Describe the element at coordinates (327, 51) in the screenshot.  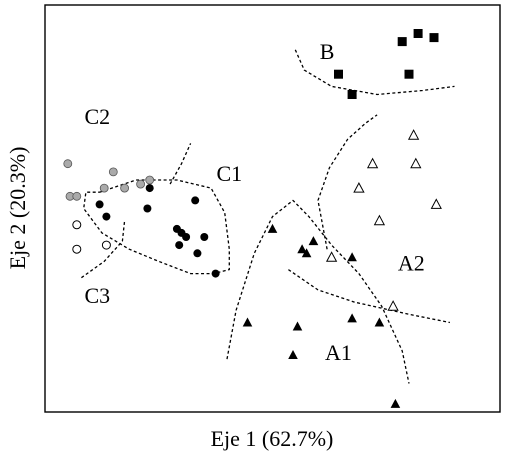
I see `group-label-b: B` at that location.